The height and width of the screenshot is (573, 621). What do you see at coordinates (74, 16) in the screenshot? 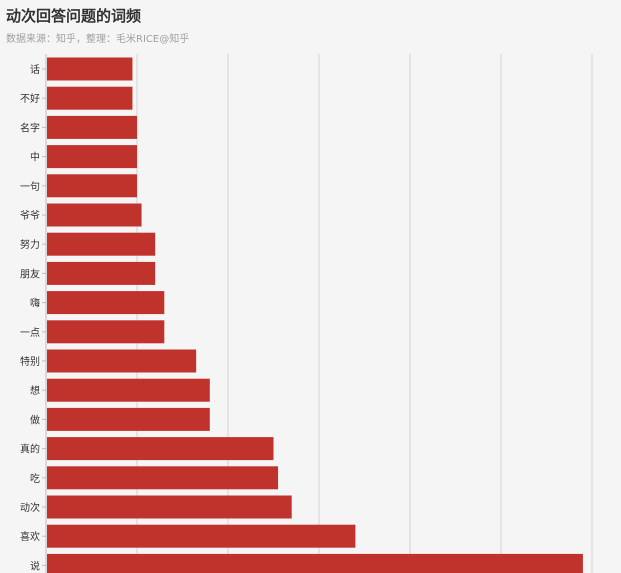
I see `chart-title: 动次回答问题的词频` at bounding box center [74, 16].